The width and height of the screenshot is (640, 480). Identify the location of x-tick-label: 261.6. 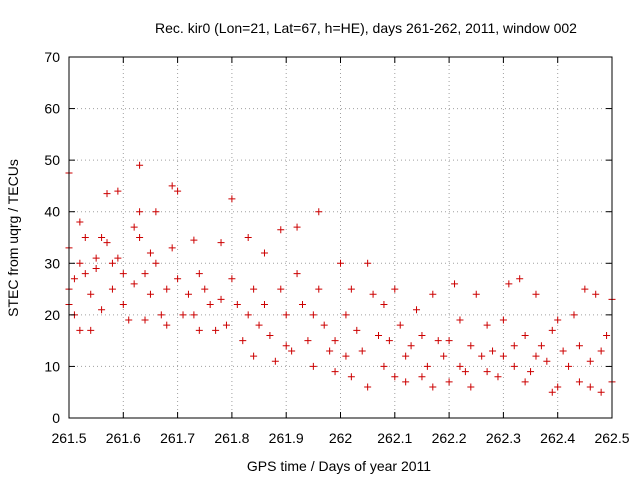
(123, 438).